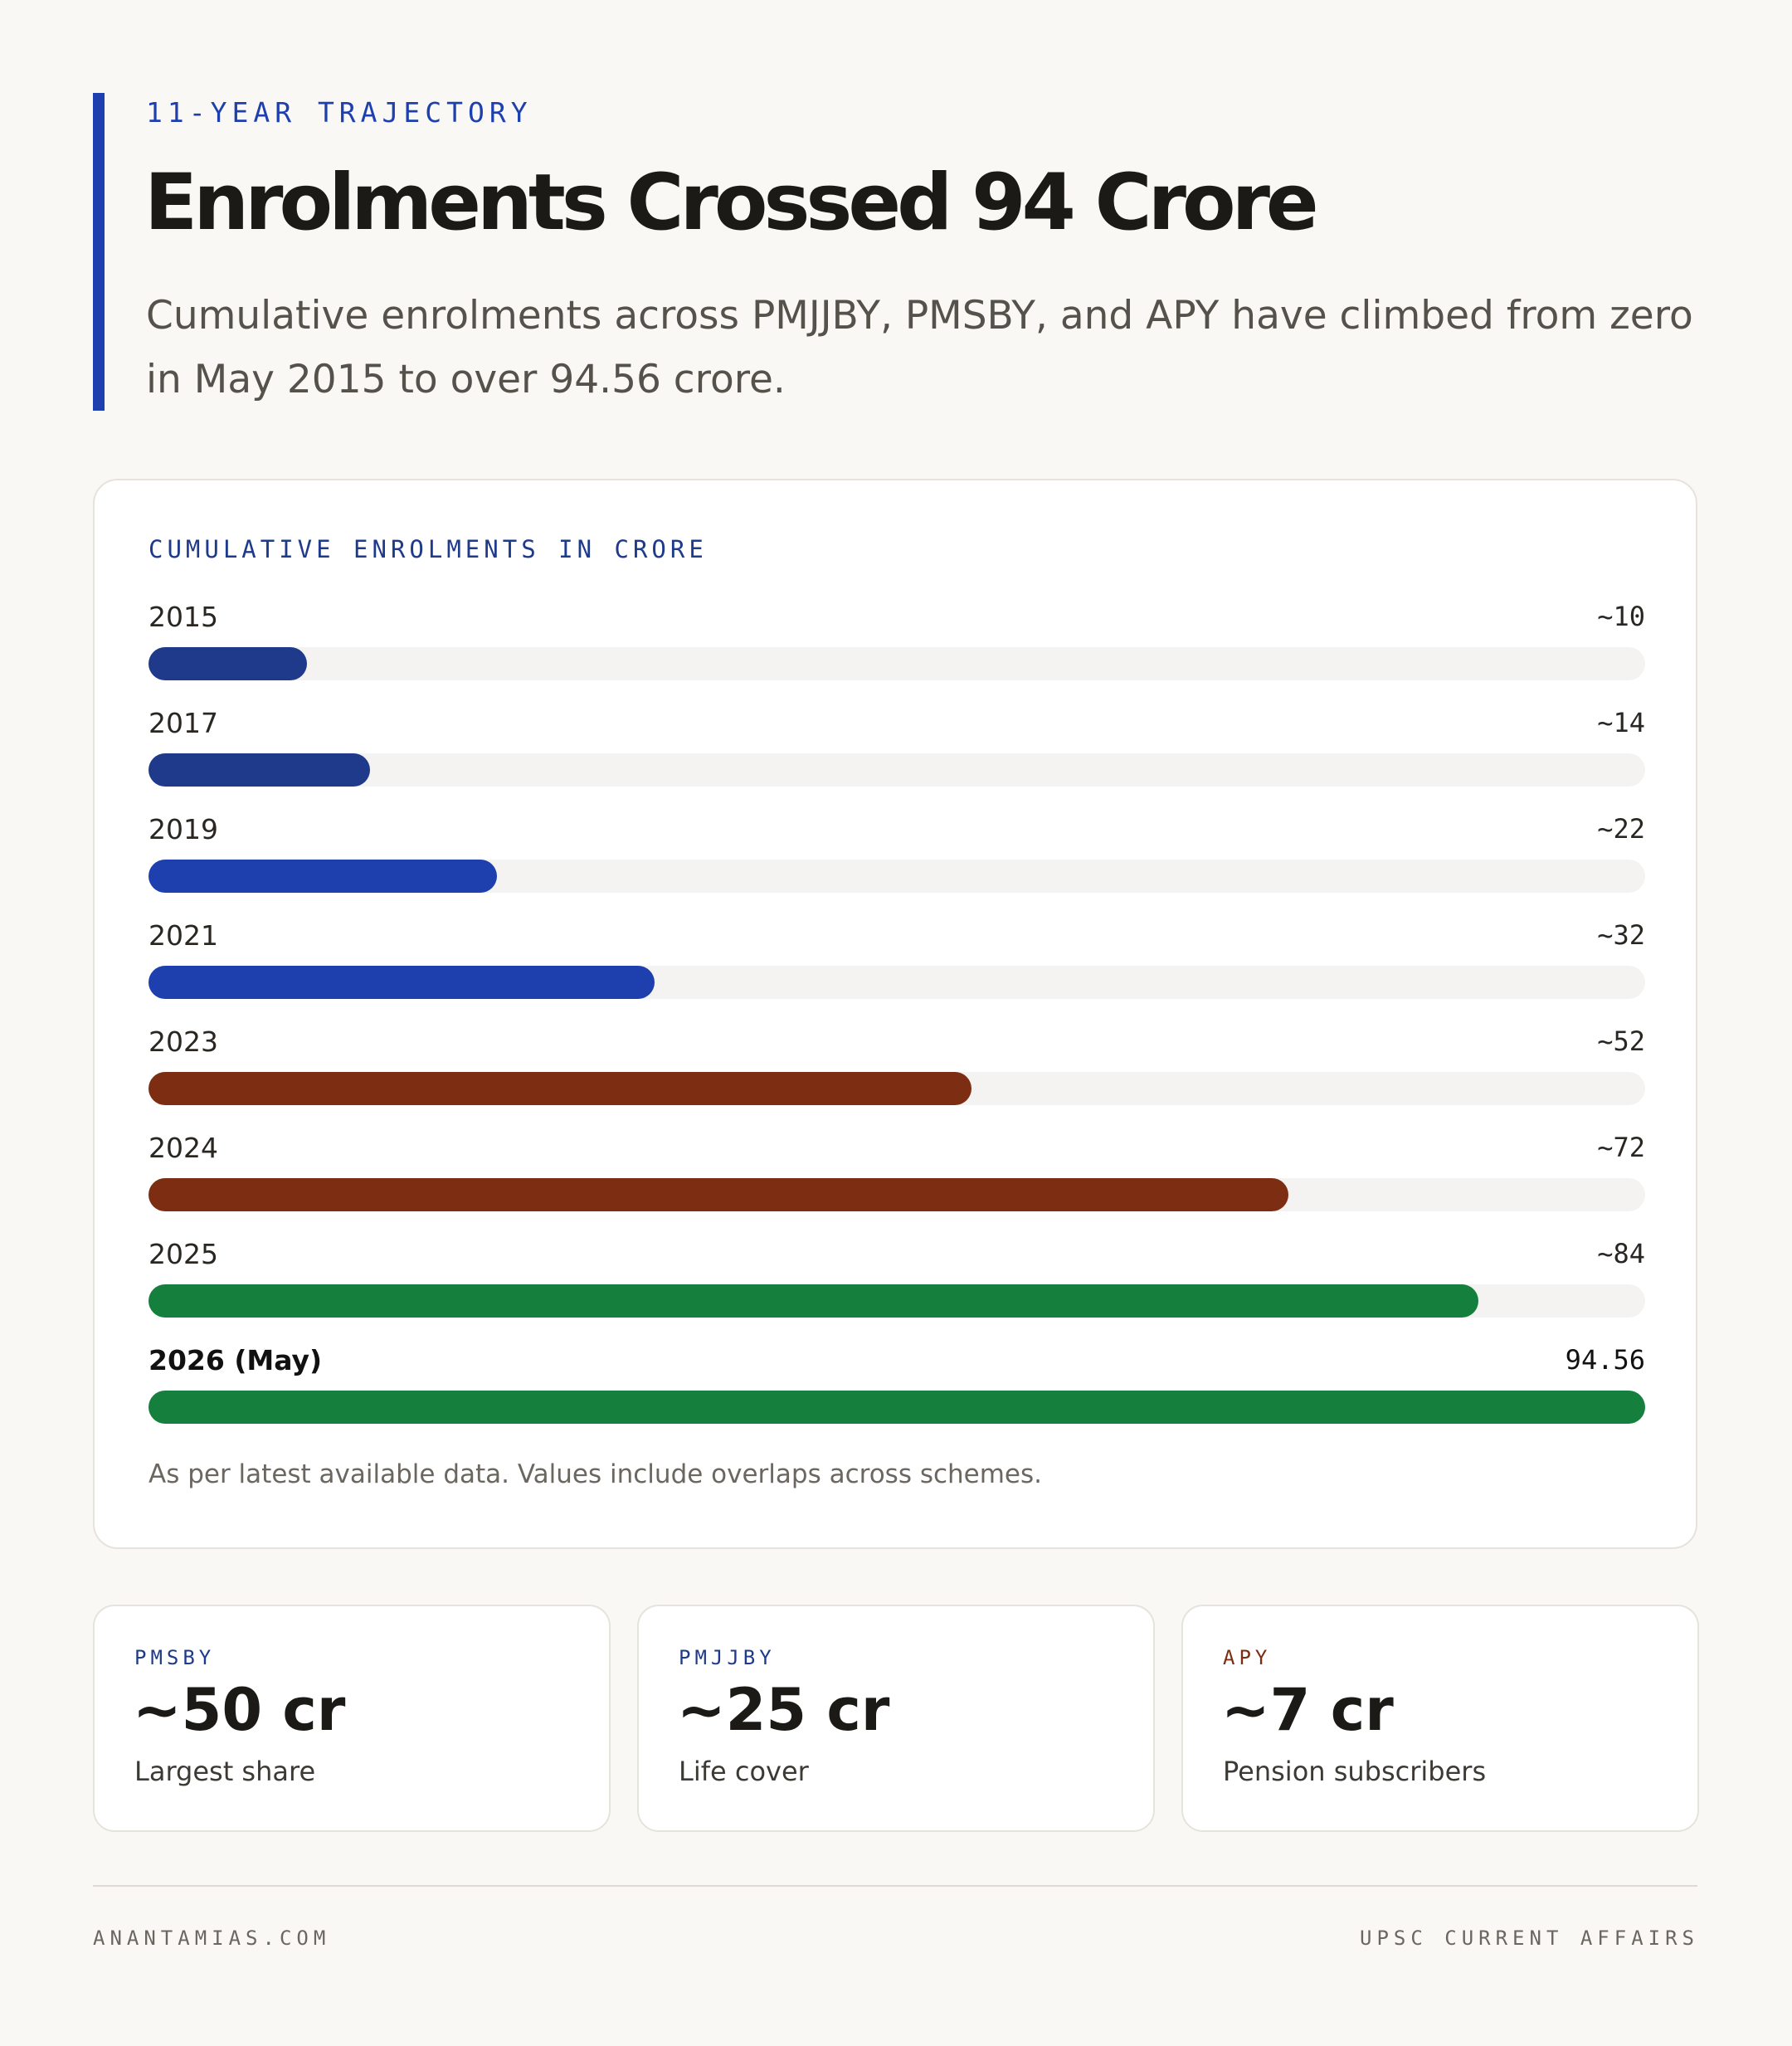 The height and width of the screenshot is (2046, 1792). What do you see at coordinates (183, 829) in the screenshot?
I see `bar-category-label: 2019` at bounding box center [183, 829].